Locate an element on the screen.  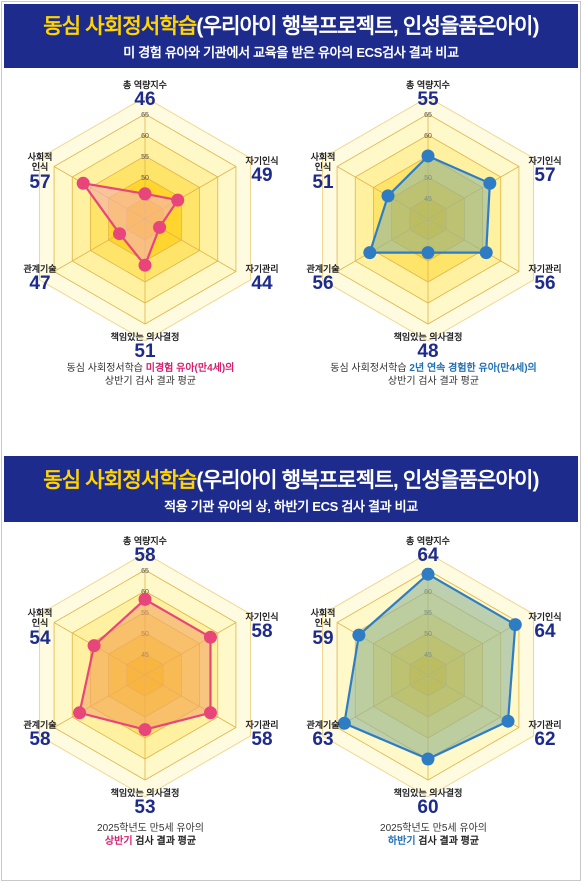
radar-tick-label: 55 is located at coordinates (145, 157).